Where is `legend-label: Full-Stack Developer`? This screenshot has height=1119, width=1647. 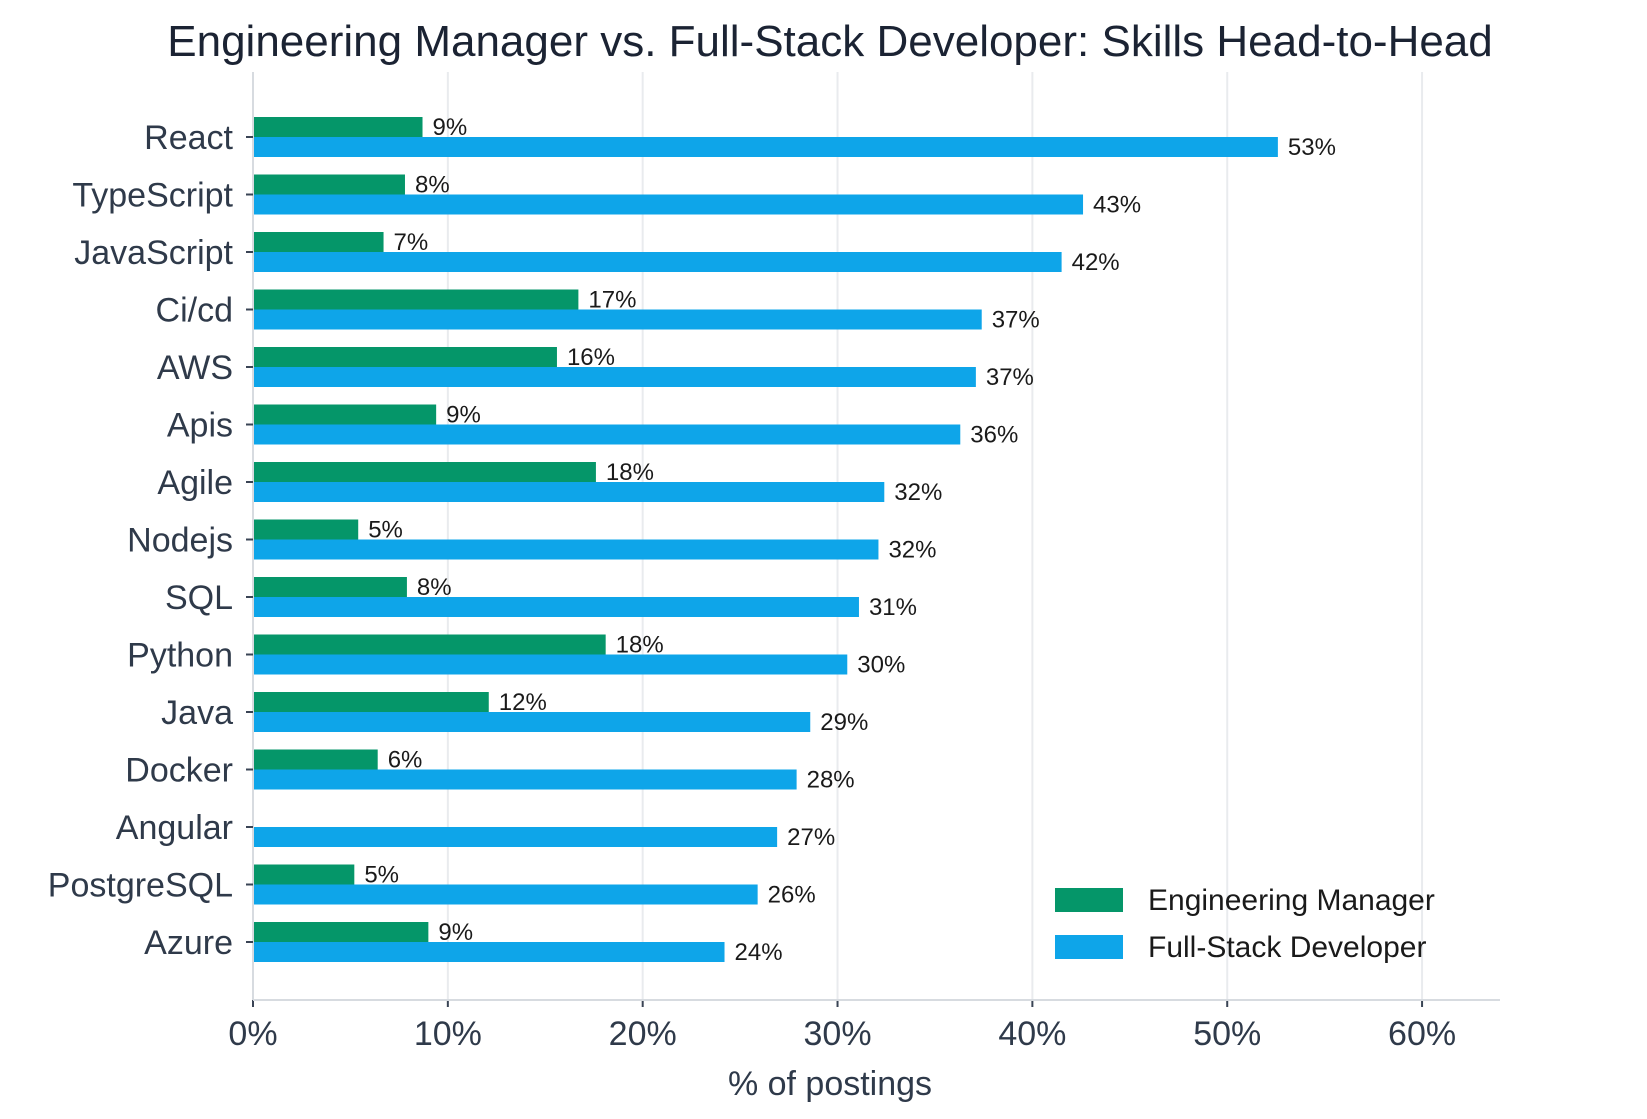 legend-label: Full-Stack Developer is located at coordinates (1287, 947).